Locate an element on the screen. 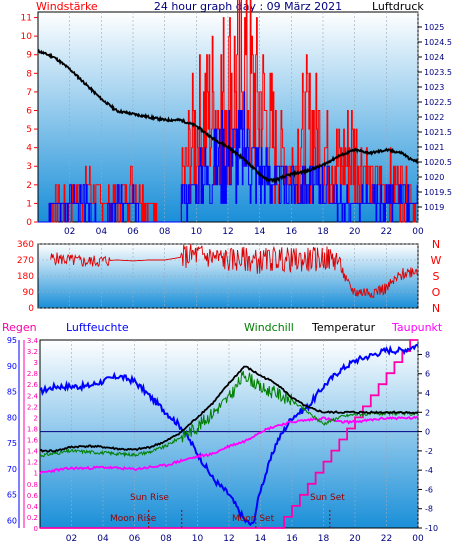 This screenshot has width=462, height=550. pressure-tick-label: 1023.5 is located at coordinates (438, 72).